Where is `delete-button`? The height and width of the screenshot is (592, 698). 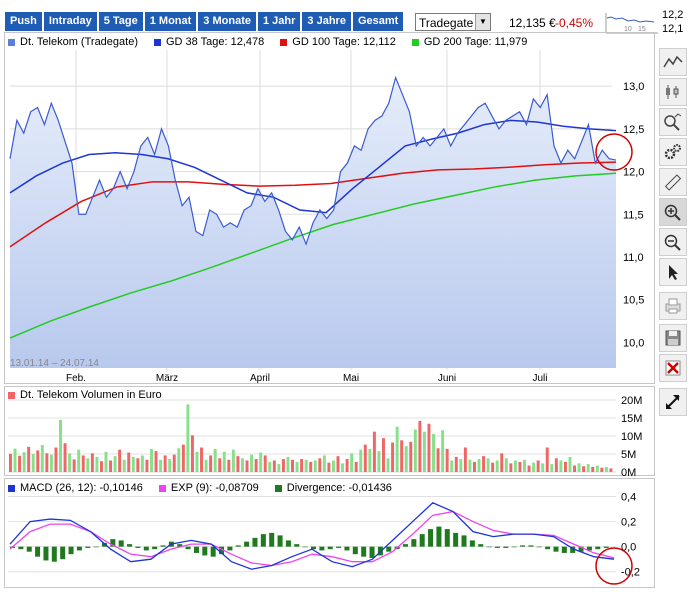
delete-button is located at coordinates (673, 368).